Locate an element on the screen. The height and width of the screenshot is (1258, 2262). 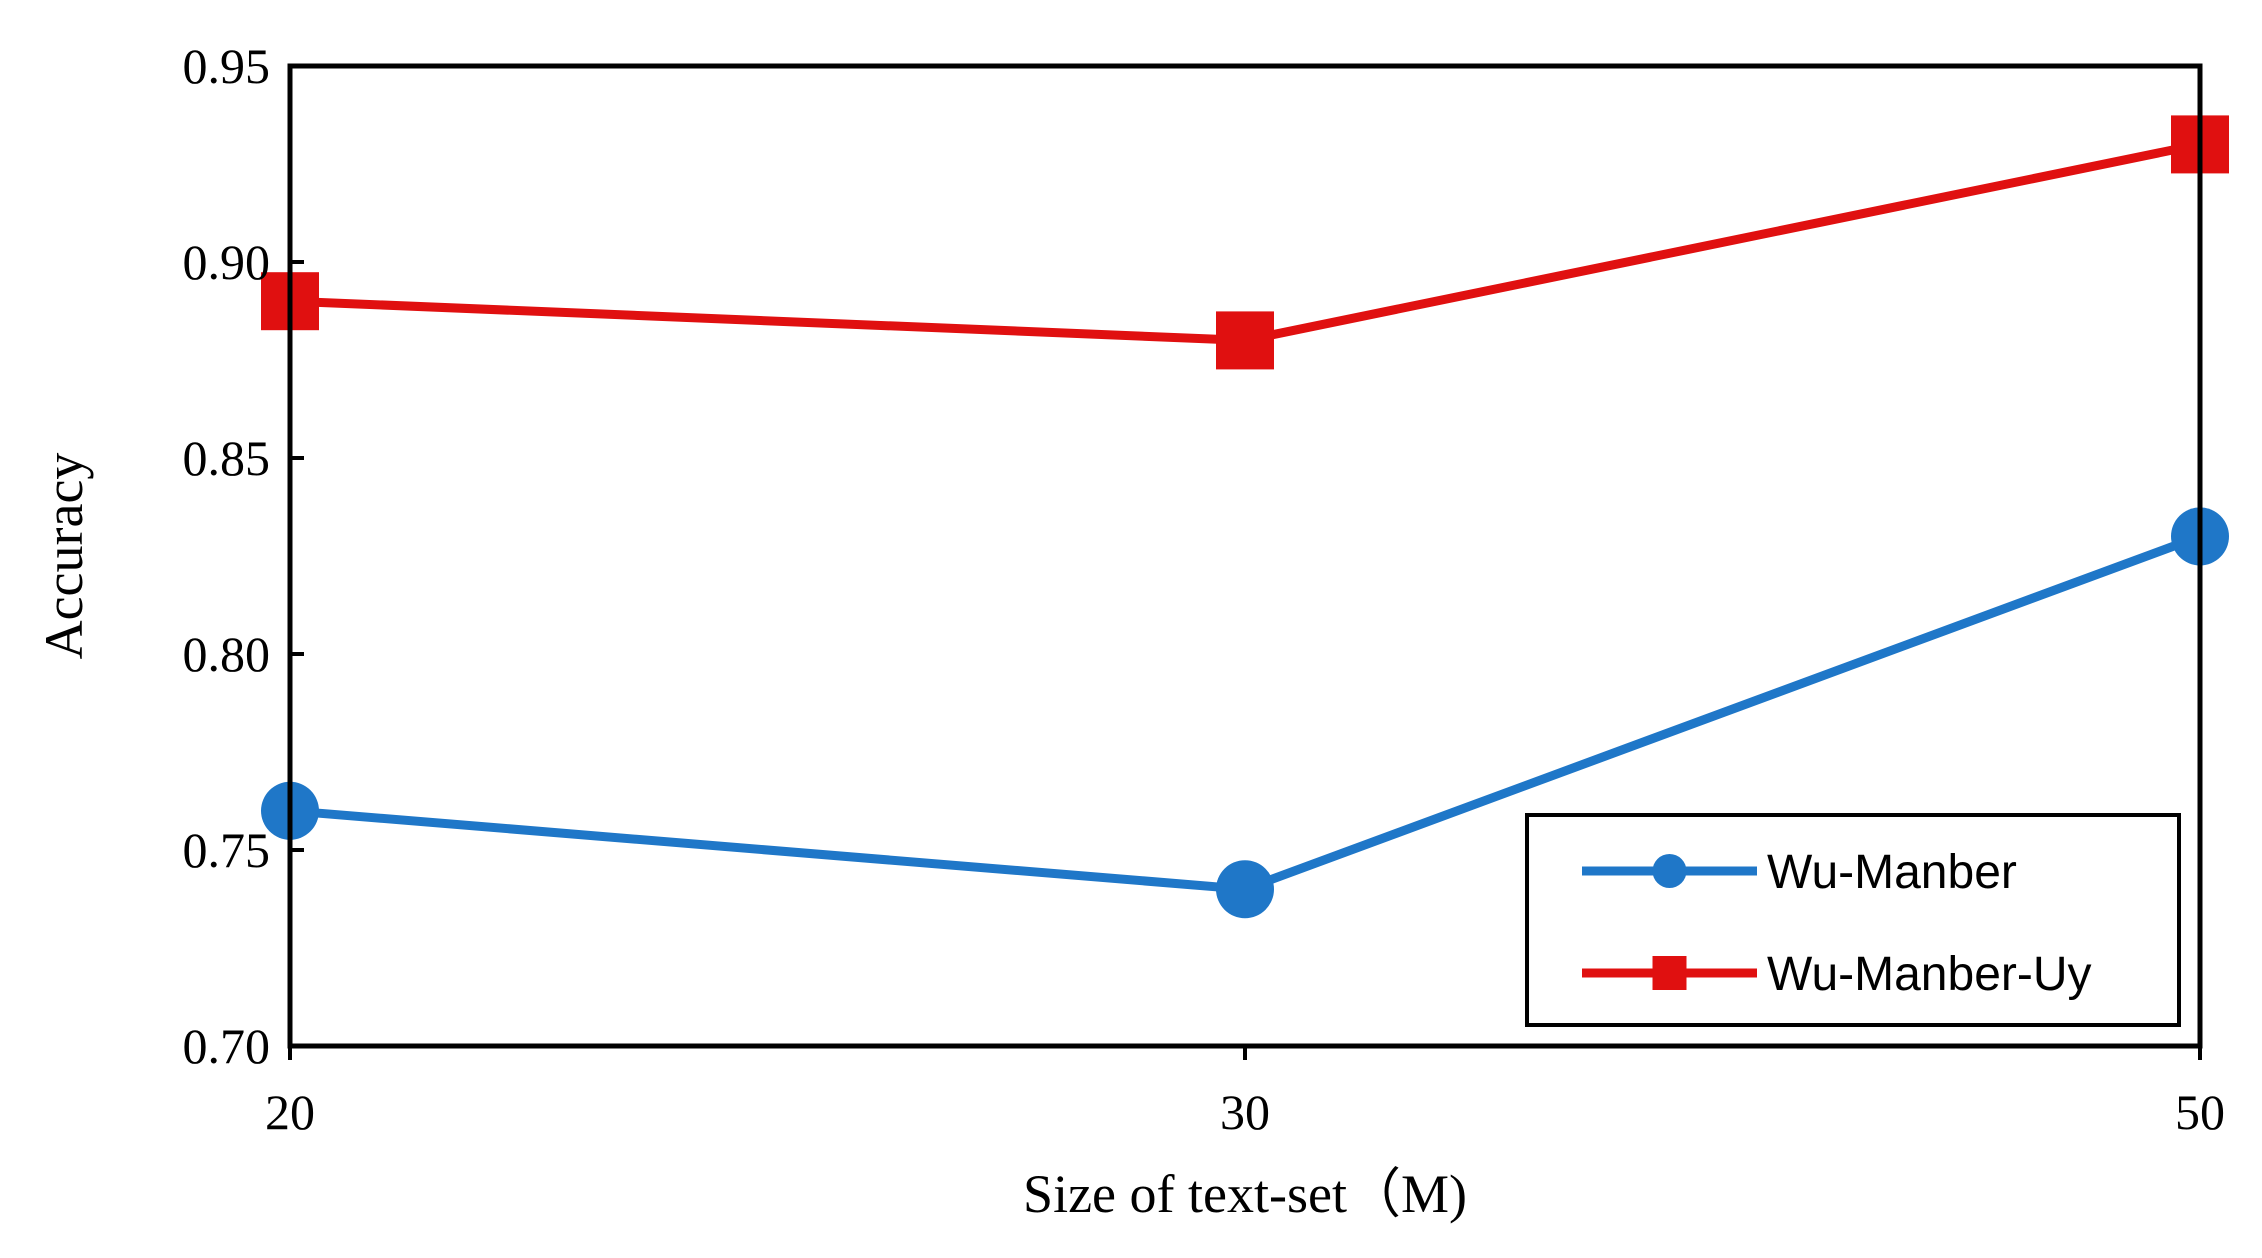
legend-item: Wu-Manber-Uy is located at coordinates (1837, 974).